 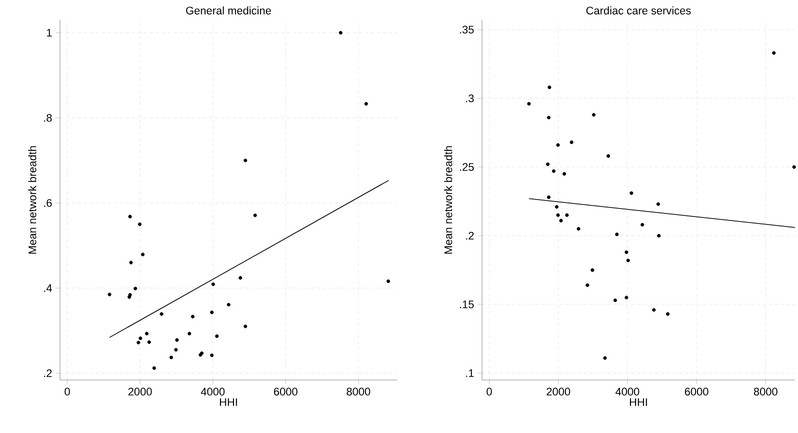 I want to click on y-tick-label: .8, so click(x=48, y=118).